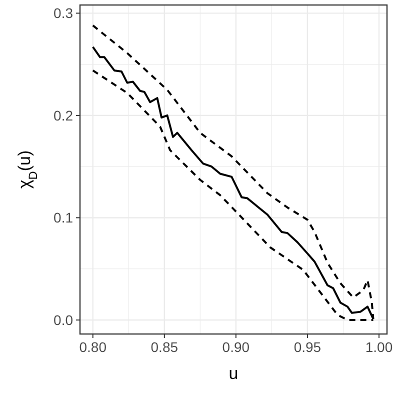 This screenshot has width=399, height=399. I want to click on x-tick-label: 1.00, so click(379, 347).